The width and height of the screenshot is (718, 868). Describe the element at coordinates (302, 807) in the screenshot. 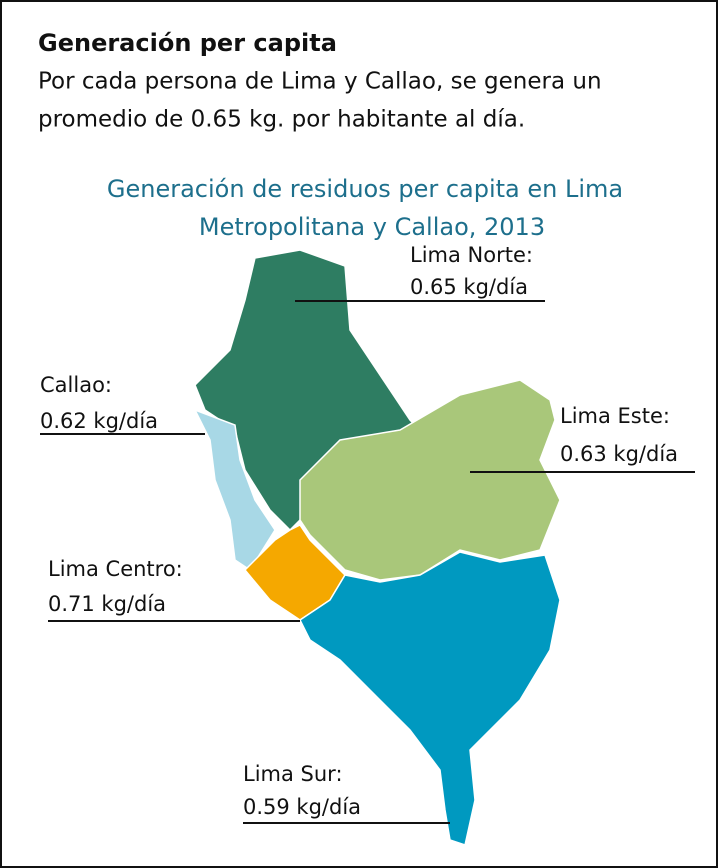

I see `region-value: 0.59 kg/día` at that location.